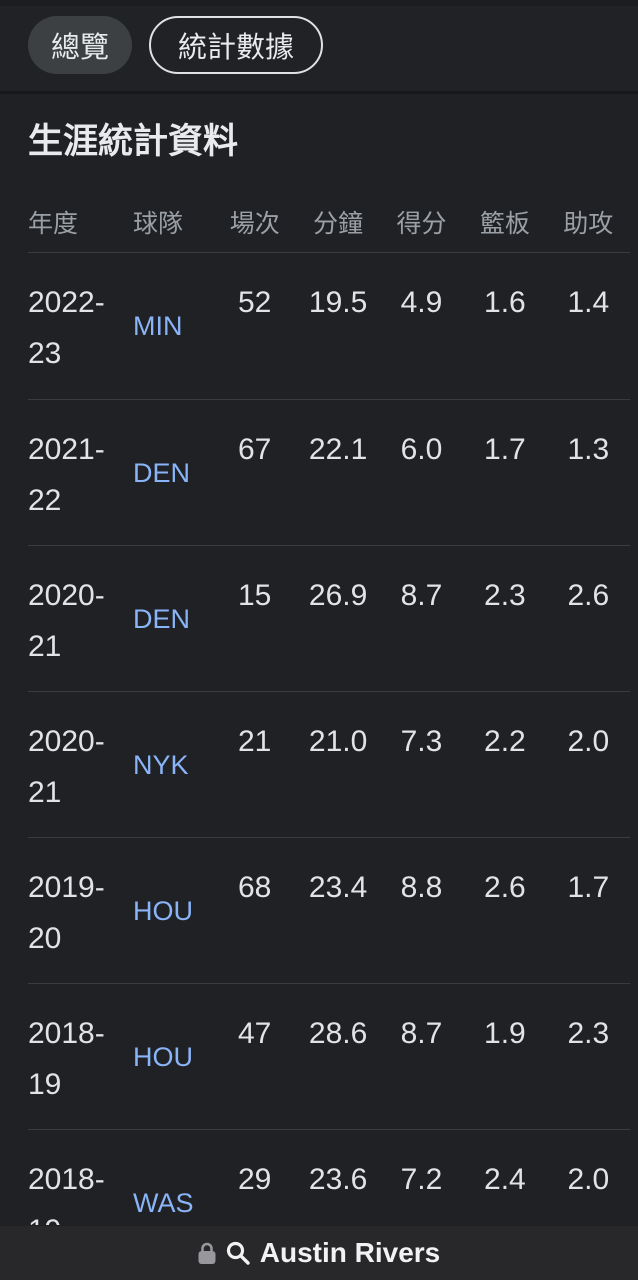 The height and width of the screenshot is (1280, 638). I want to click on minutes-cell: 23.6, so click(338, 1179).